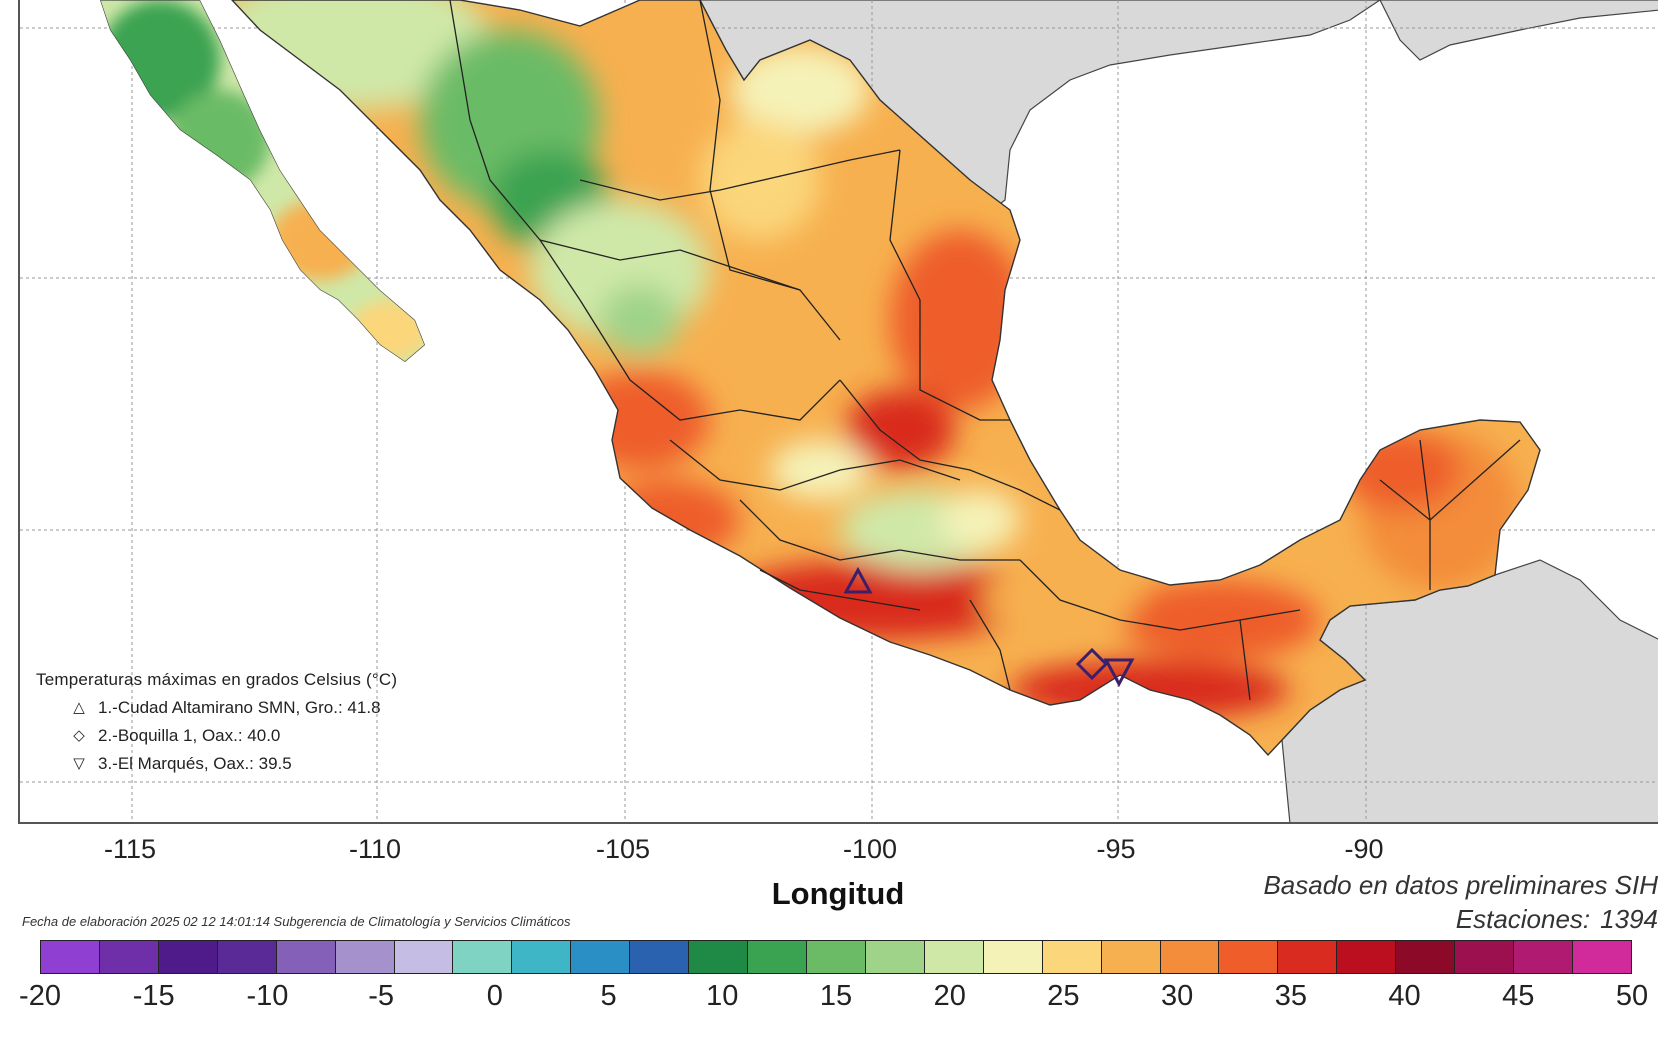  I want to click on triangle-up-icon: △, so click(79, 707).